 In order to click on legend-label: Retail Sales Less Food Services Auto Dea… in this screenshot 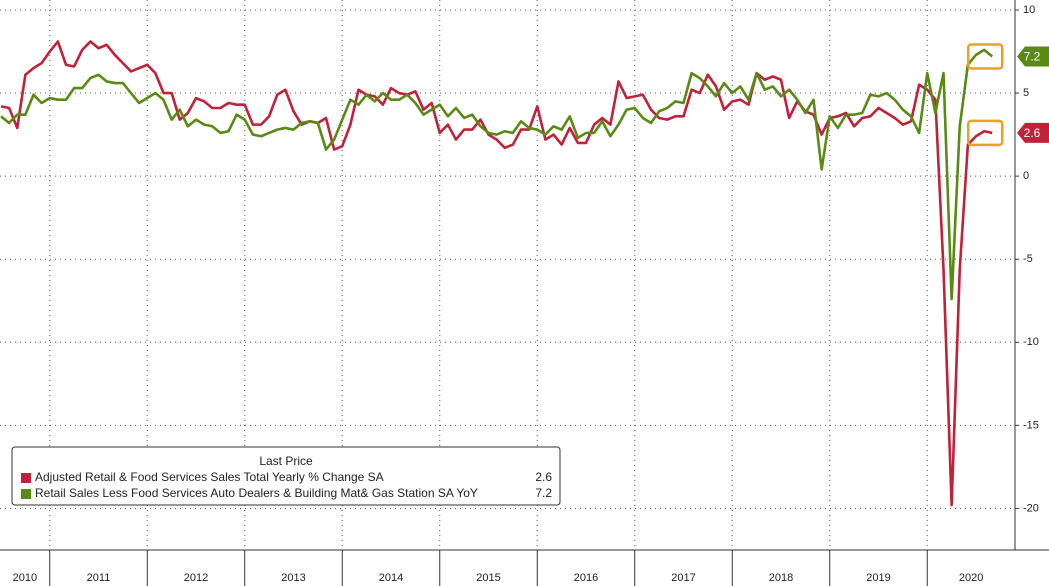, I will do `click(256, 493)`.